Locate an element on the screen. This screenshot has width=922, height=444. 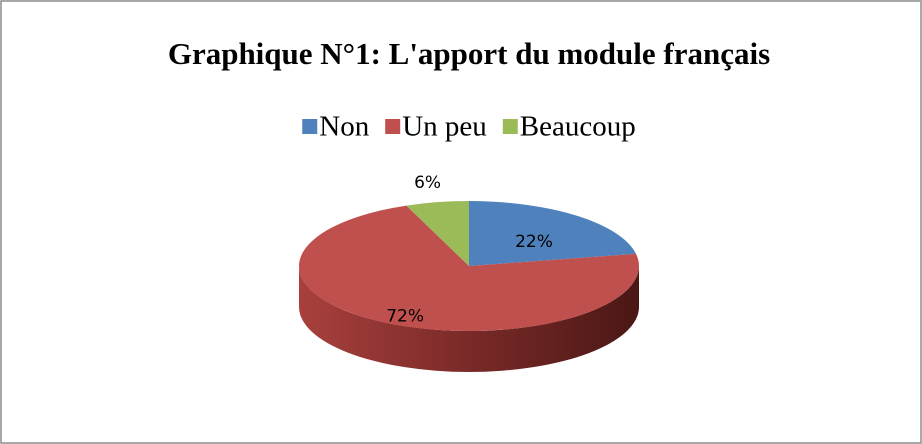
legend-label: Beaucoup is located at coordinates (578, 127).